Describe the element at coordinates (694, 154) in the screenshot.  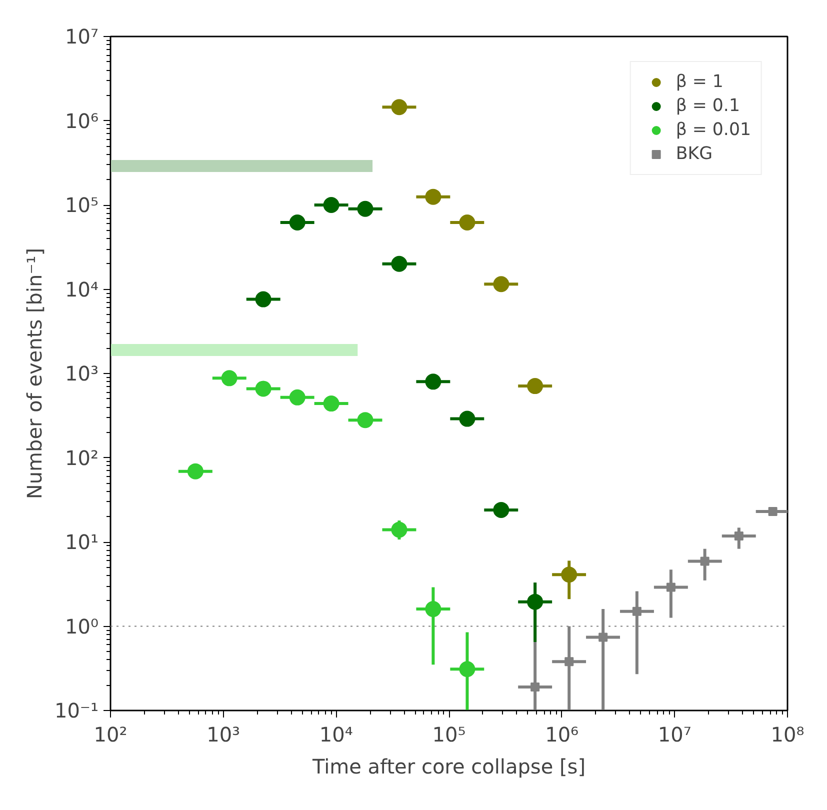
I see `legend-label: BKG` at that location.